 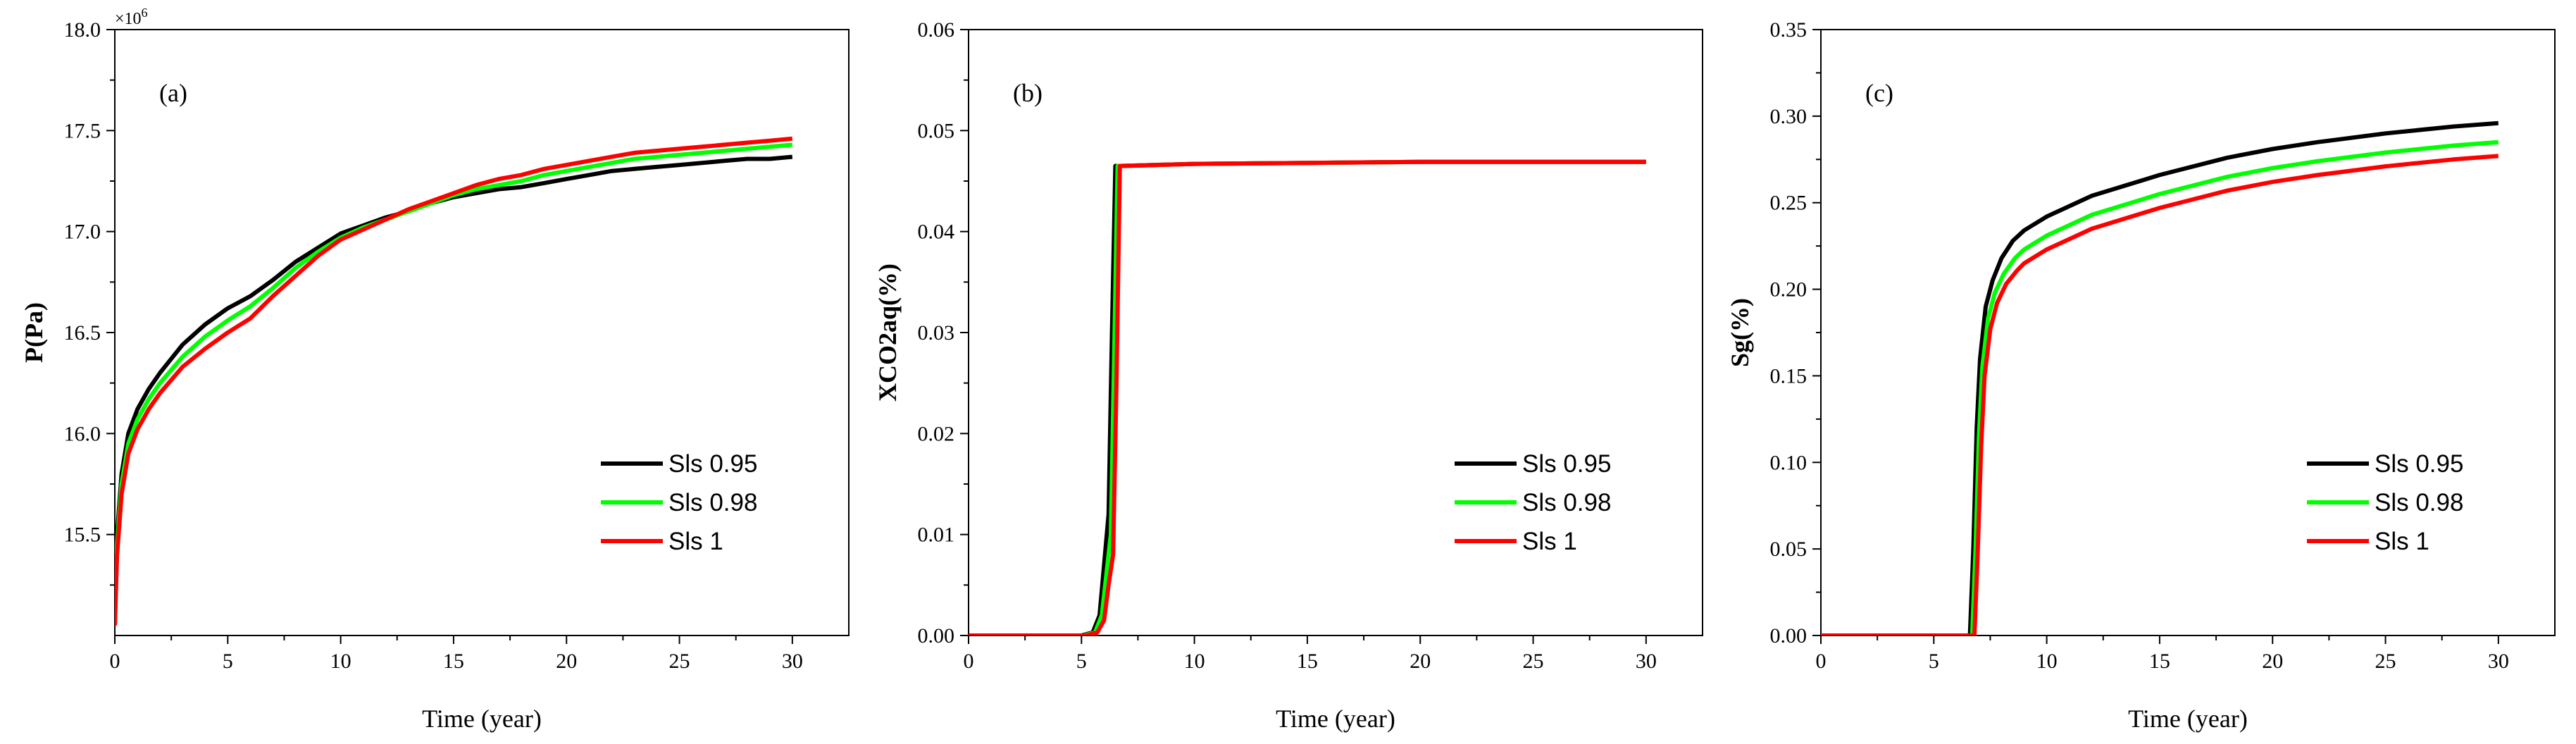 What do you see at coordinates (82, 30) in the screenshot?
I see `y-tick-label: 18.0` at bounding box center [82, 30].